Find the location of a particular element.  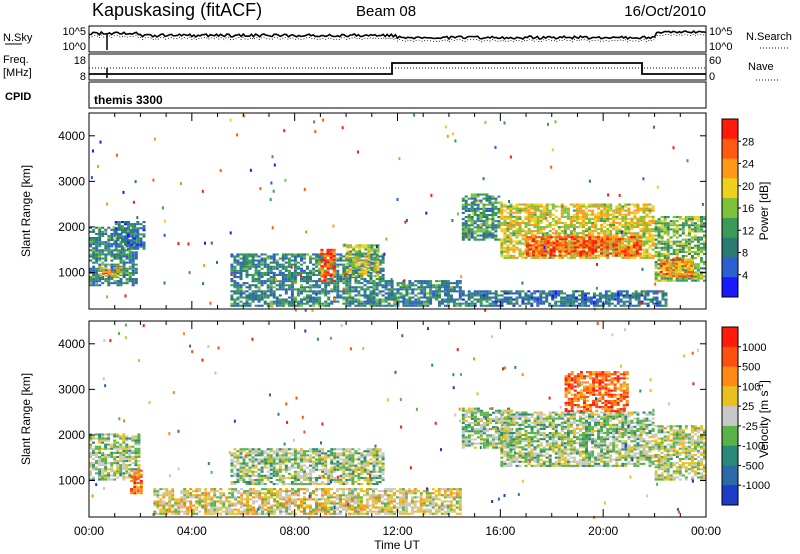

freq-panel: Freq. [MHz] 18 8 60 0 Nave is located at coordinates (390, 68).